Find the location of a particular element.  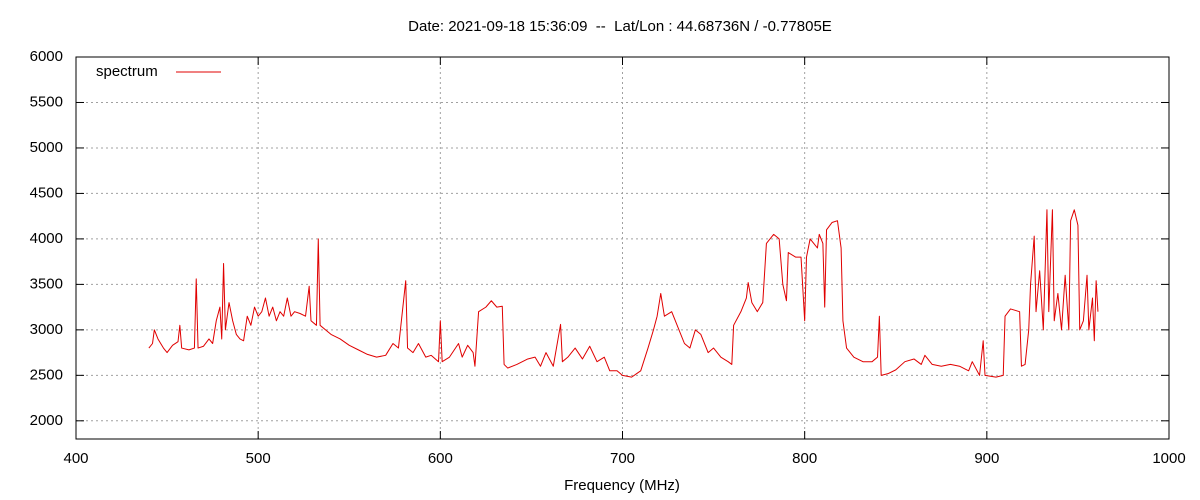

x-tick-label: 600 is located at coordinates (440, 458).